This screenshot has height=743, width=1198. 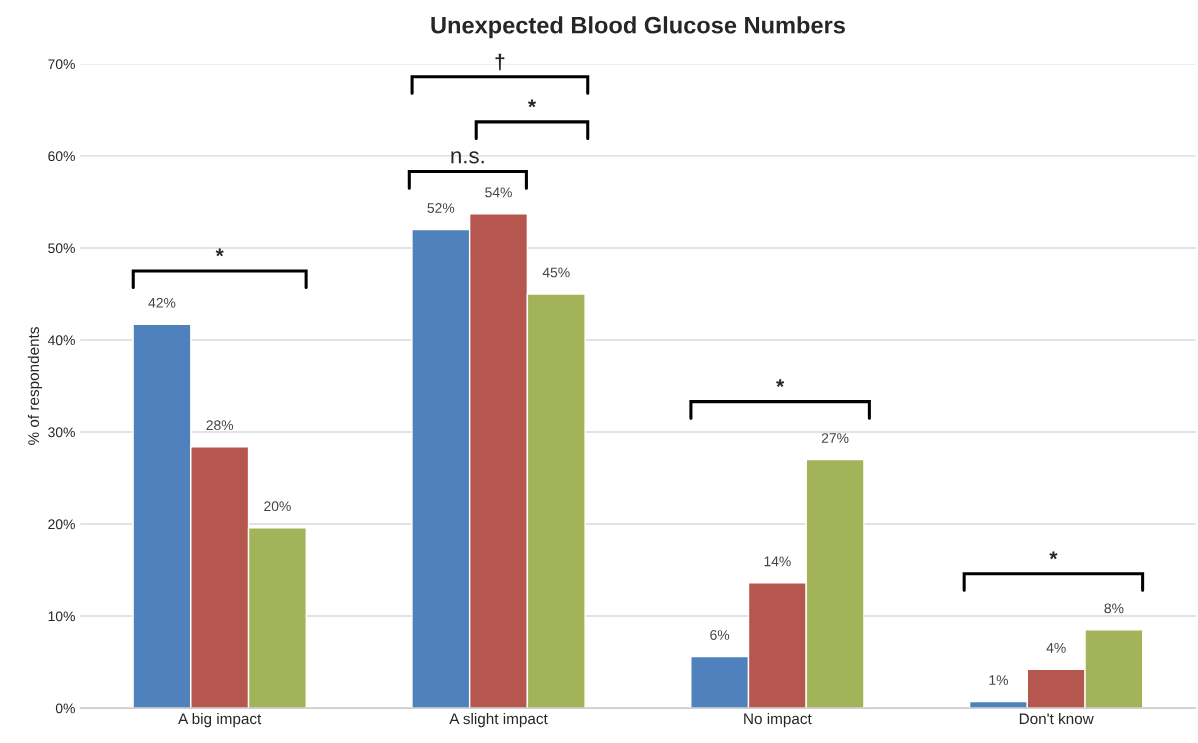 I want to click on y-tick-label: 20%, so click(x=61, y=524).